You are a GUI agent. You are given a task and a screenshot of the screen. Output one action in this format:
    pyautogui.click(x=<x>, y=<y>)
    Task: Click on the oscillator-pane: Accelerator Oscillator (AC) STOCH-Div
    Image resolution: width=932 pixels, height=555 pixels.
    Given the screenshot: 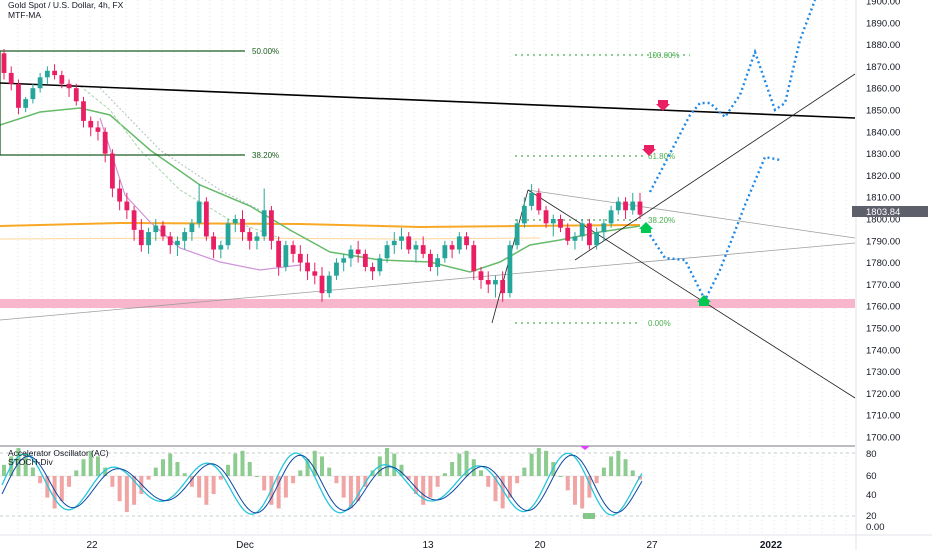 What is the action you would take?
    pyautogui.click(x=427, y=482)
    